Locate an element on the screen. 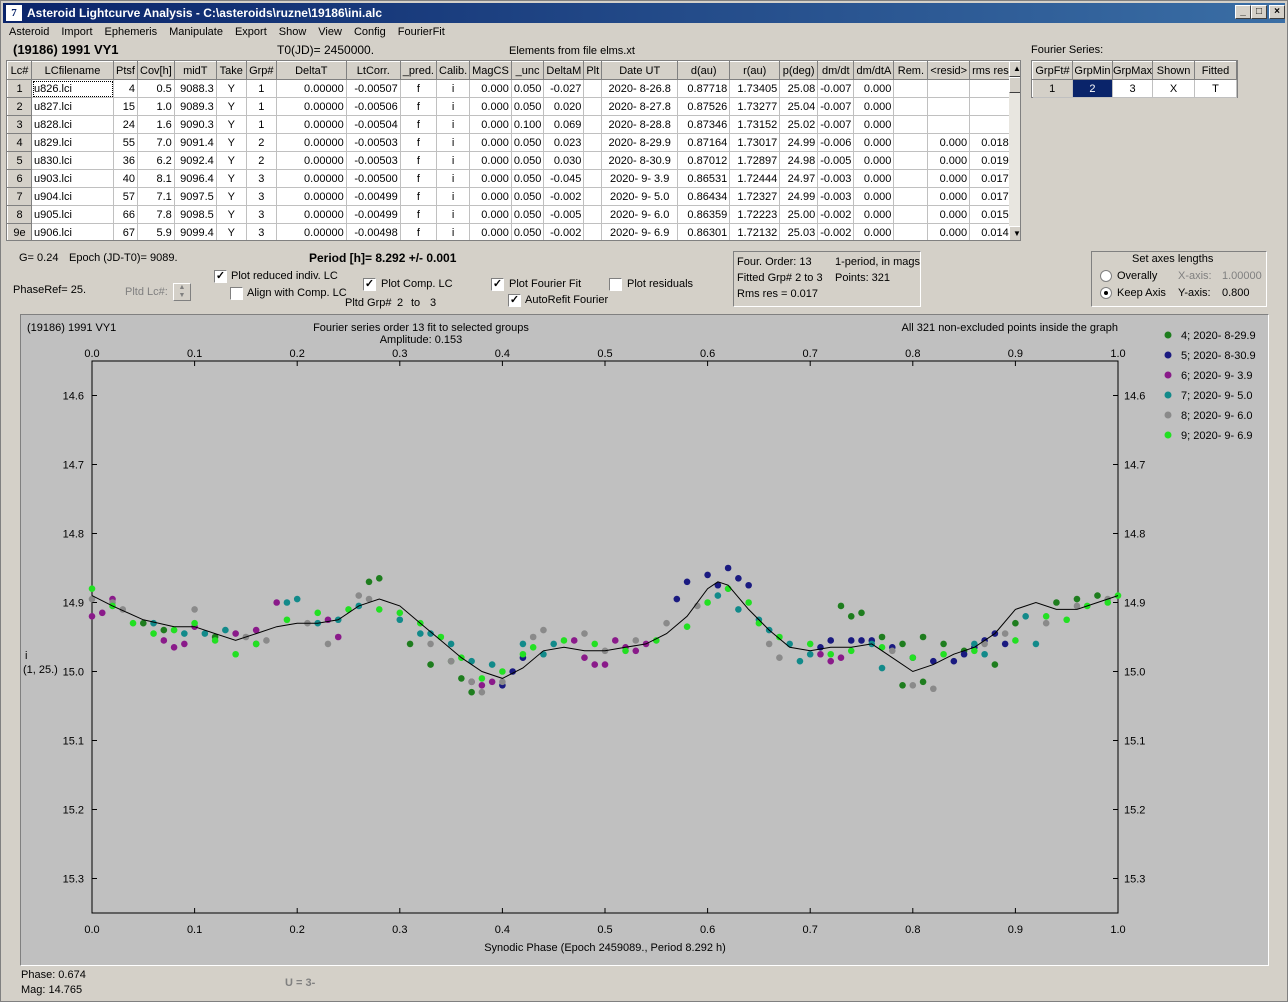 This screenshot has width=1288, height=1002. menu-view: View is located at coordinates (330, 32).